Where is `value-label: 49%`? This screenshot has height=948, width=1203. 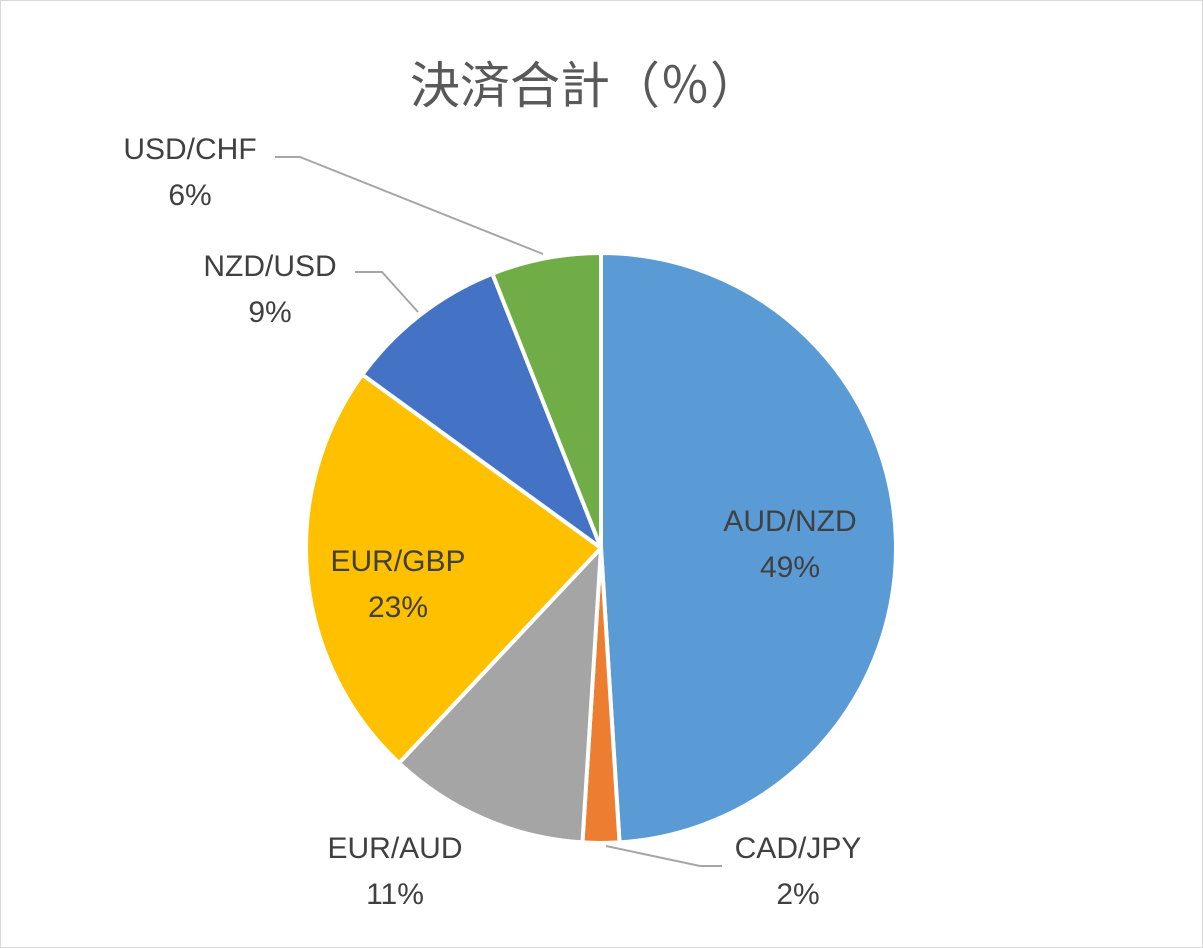 value-label: 49% is located at coordinates (790, 567).